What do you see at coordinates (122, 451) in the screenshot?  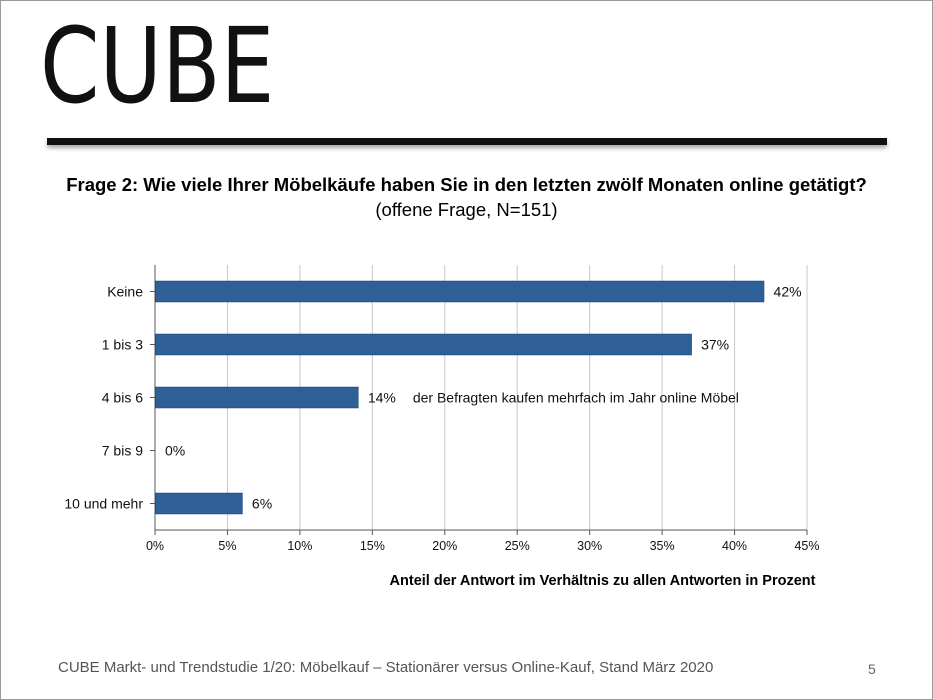 I see `category-label: 7 bis 9` at bounding box center [122, 451].